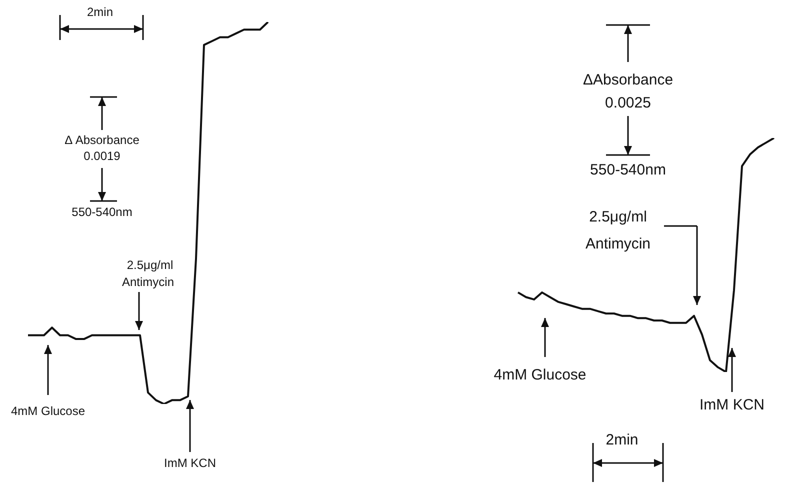  Describe the element at coordinates (628, 80) in the screenshot. I see `text: ΔAbsorbance` at that location.